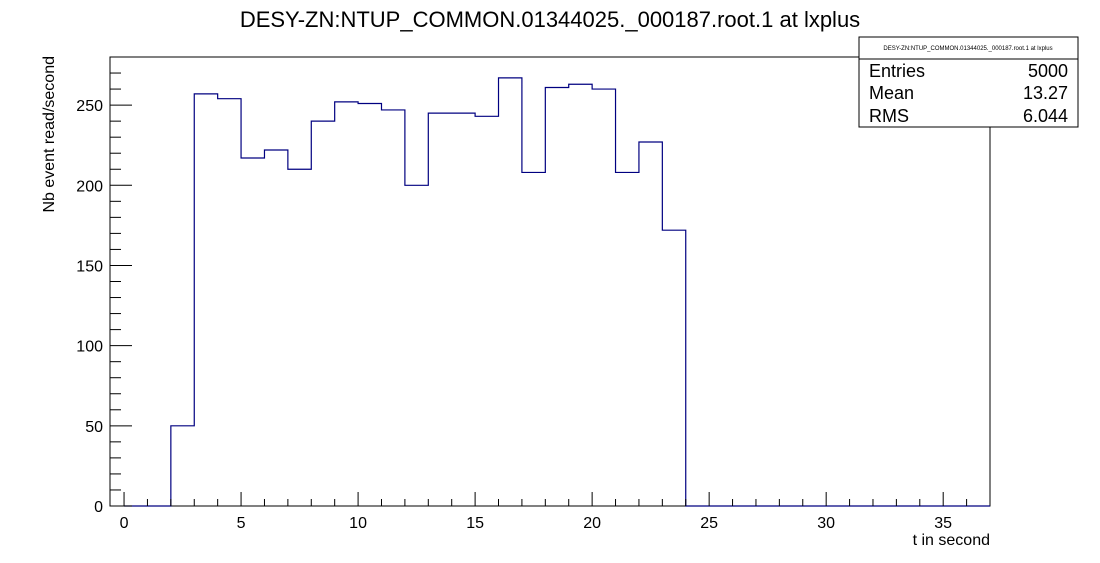 Image resolution: width=1100 pixels, height=563 pixels. I want to click on stats-mean-label: Mean, so click(891, 93).